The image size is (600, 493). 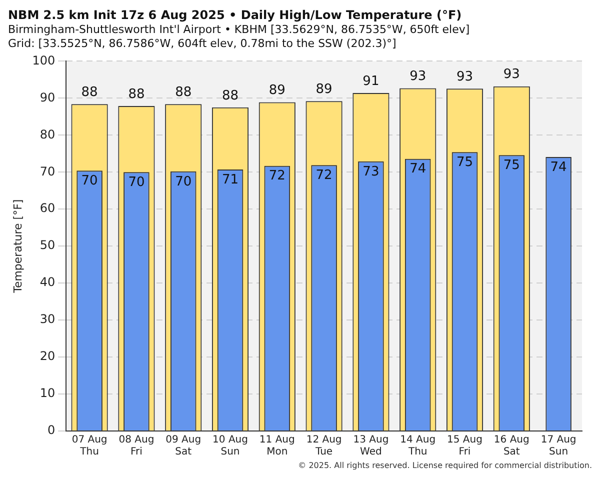 I want to click on chart-subtitle: Birmingham-Shuttlesworth Int'l Airport • KBHM [33.5629°N, 86.7535°W, 650ft elev] Grid: [33.5525°N, 86.7586°W, 604ft elev, 0.78mi to the SSW (202.3)°], so click(x=239, y=37).